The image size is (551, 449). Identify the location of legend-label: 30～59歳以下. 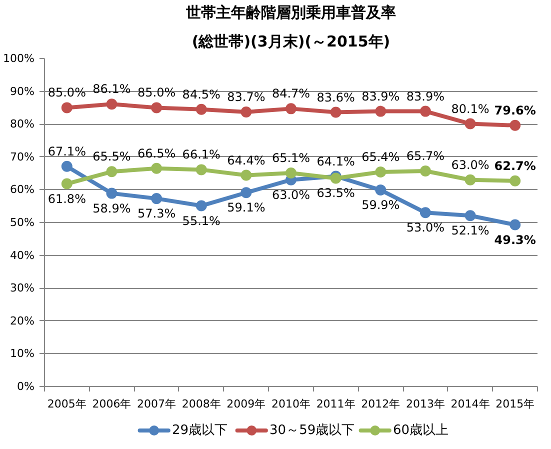
(312, 430).